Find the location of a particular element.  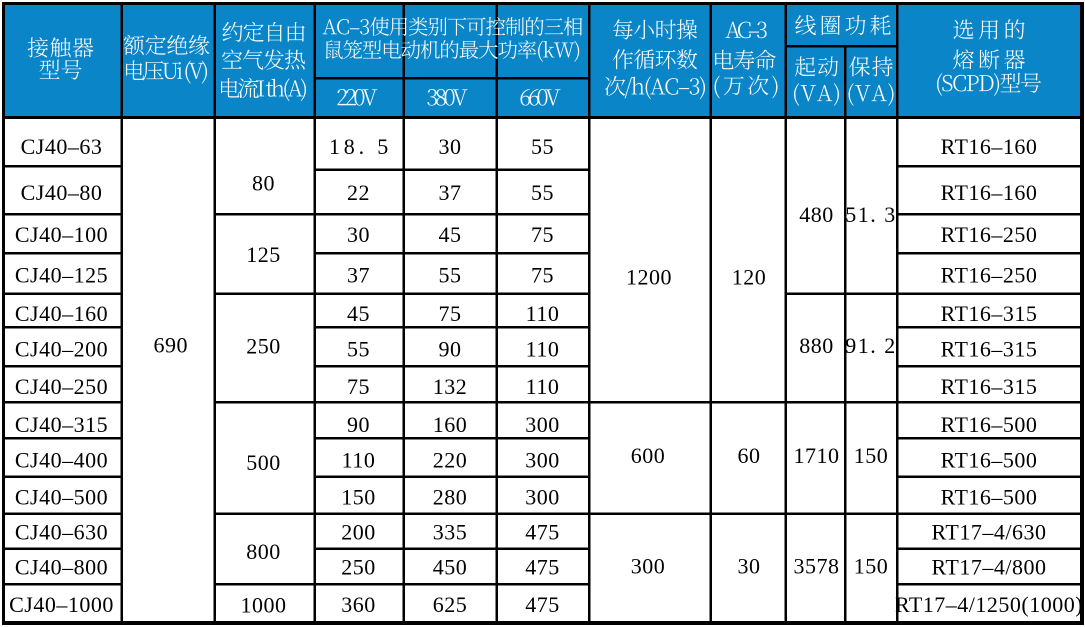

svg-text: 132 is located at coordinates (450, 386).